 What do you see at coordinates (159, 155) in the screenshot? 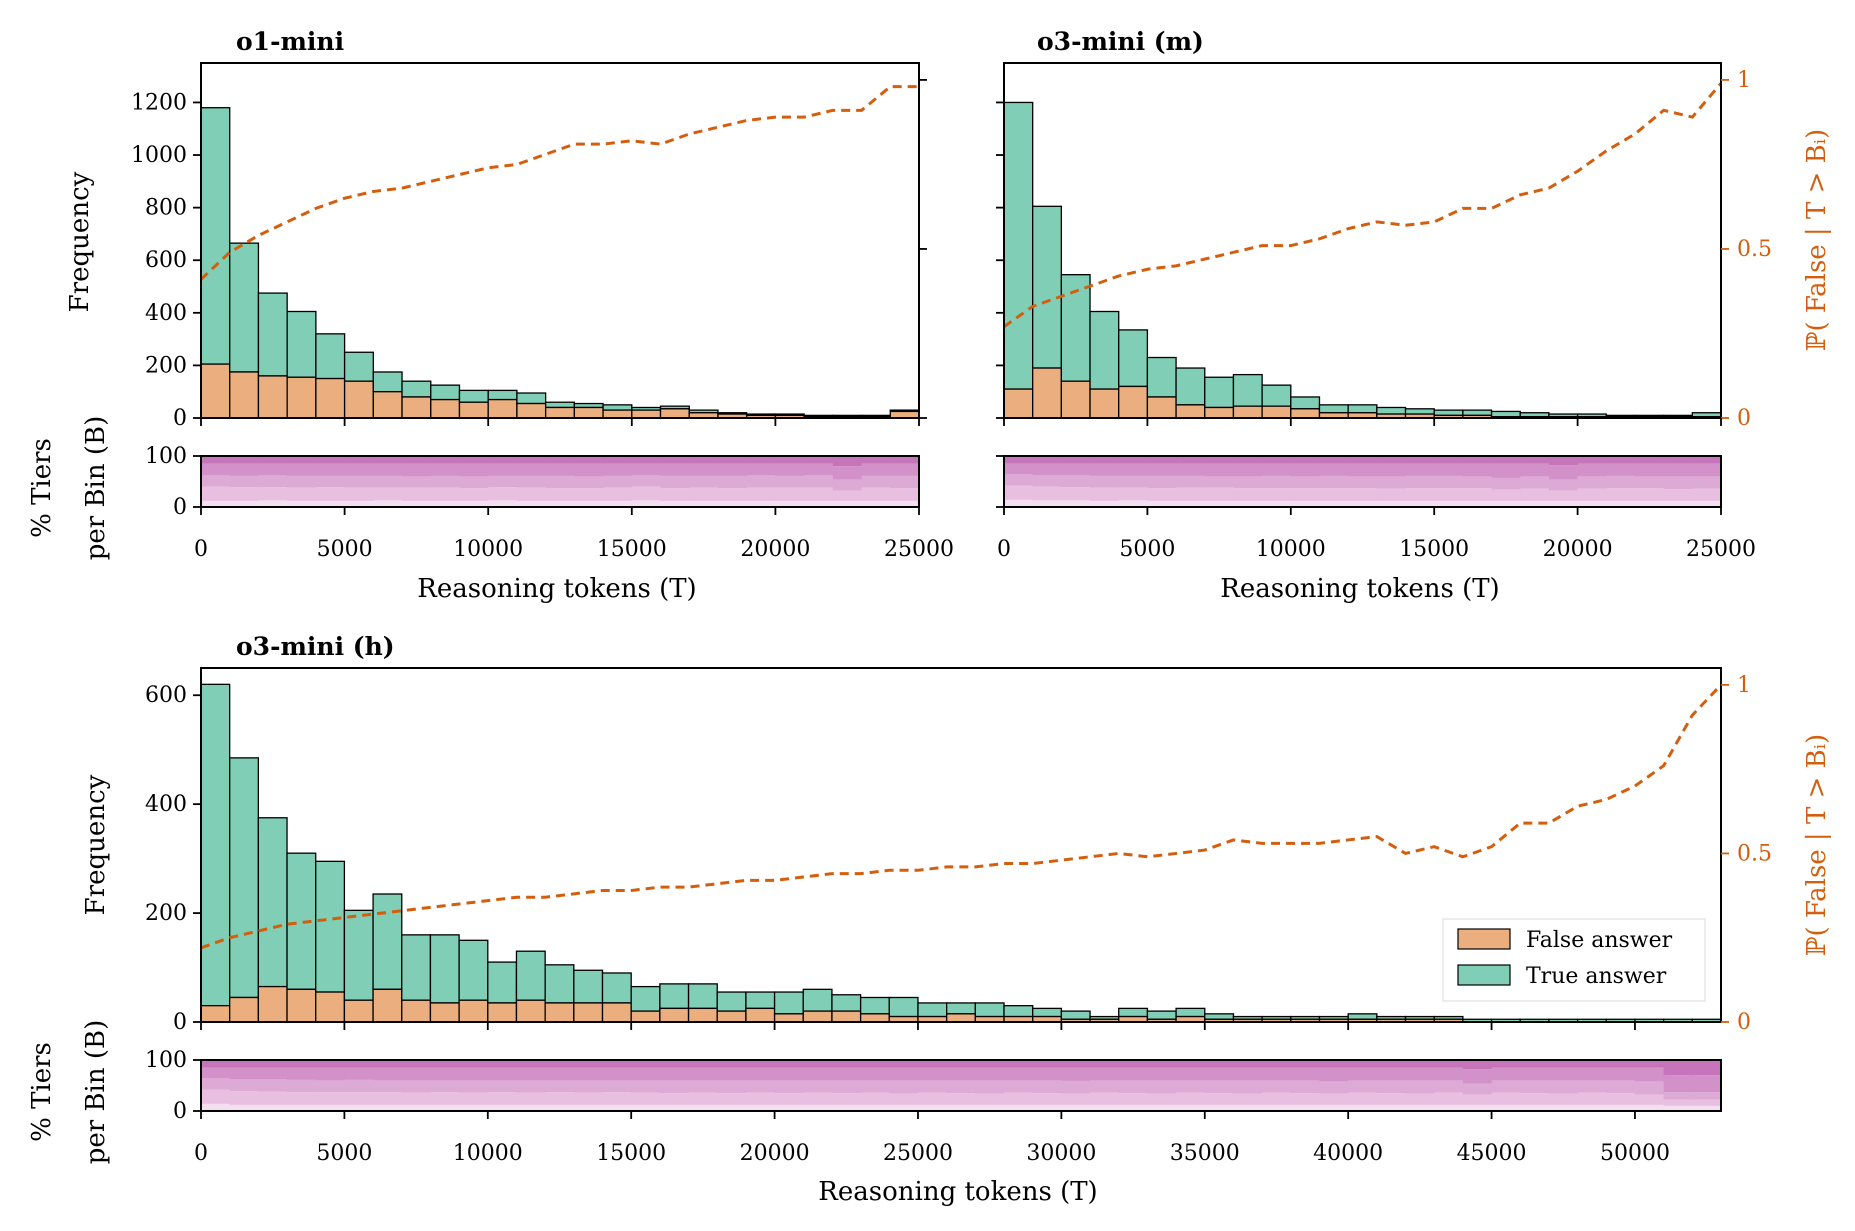
I see `y-tick-label: 1000` at bounding box center [159, 155].